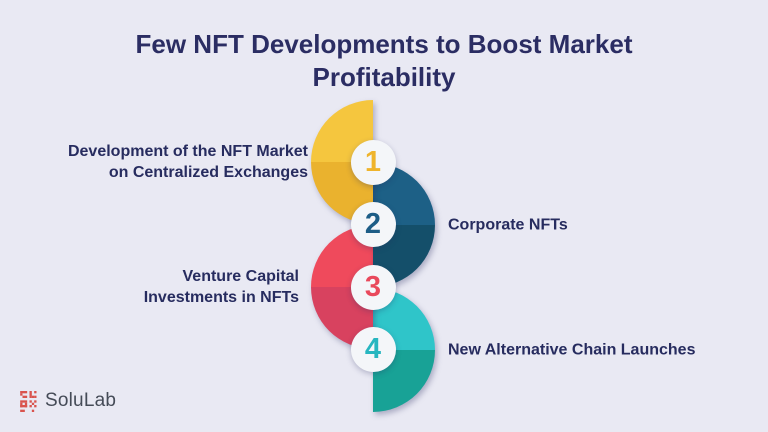  I want to click on step-3-label: Venture Capital Investments in NFTs, so click(221, 287).